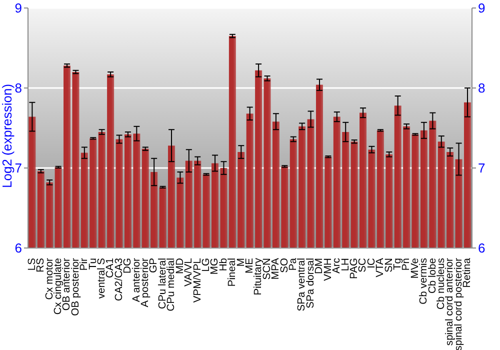 Image resolution: width=500 pixels, height=350 pixels. I want to click on x-tick-label: OB anterior, so click(67, 284).